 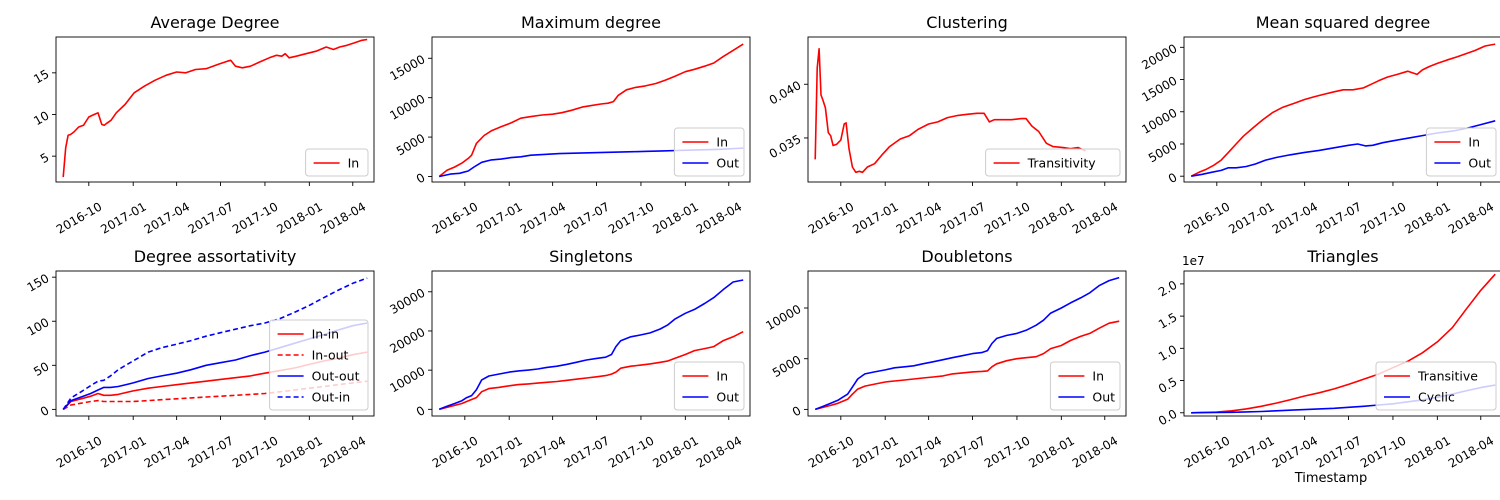 I want to click on chart-title: Doubletons, so click(x=966, y=256).